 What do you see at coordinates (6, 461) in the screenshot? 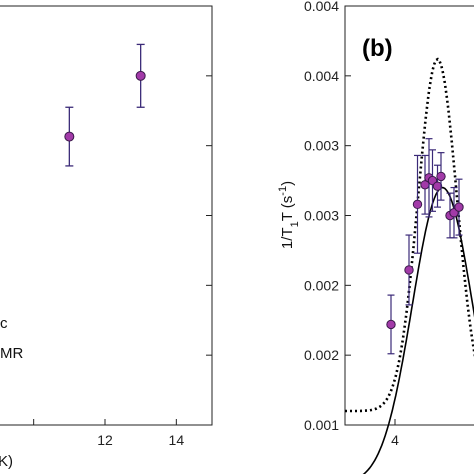
I see `panel-a-xlabel: K)` at bounding box center [6, 461].